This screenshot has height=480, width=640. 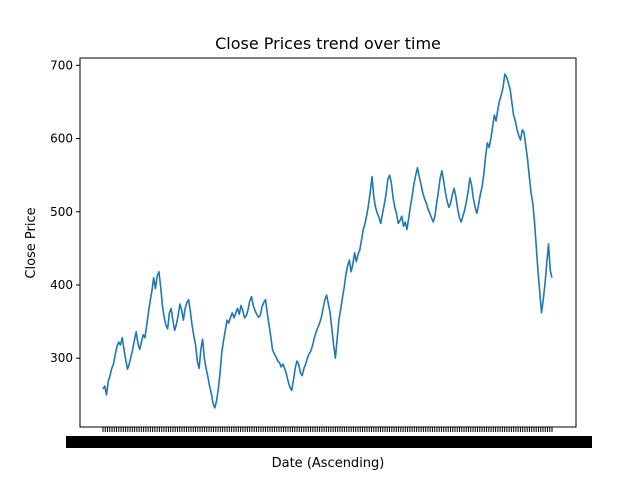 What do you see at coordinates (329, 442) in the screenshot?
I see `x-tick-labels-overlap` at bounding box center [329, 442].